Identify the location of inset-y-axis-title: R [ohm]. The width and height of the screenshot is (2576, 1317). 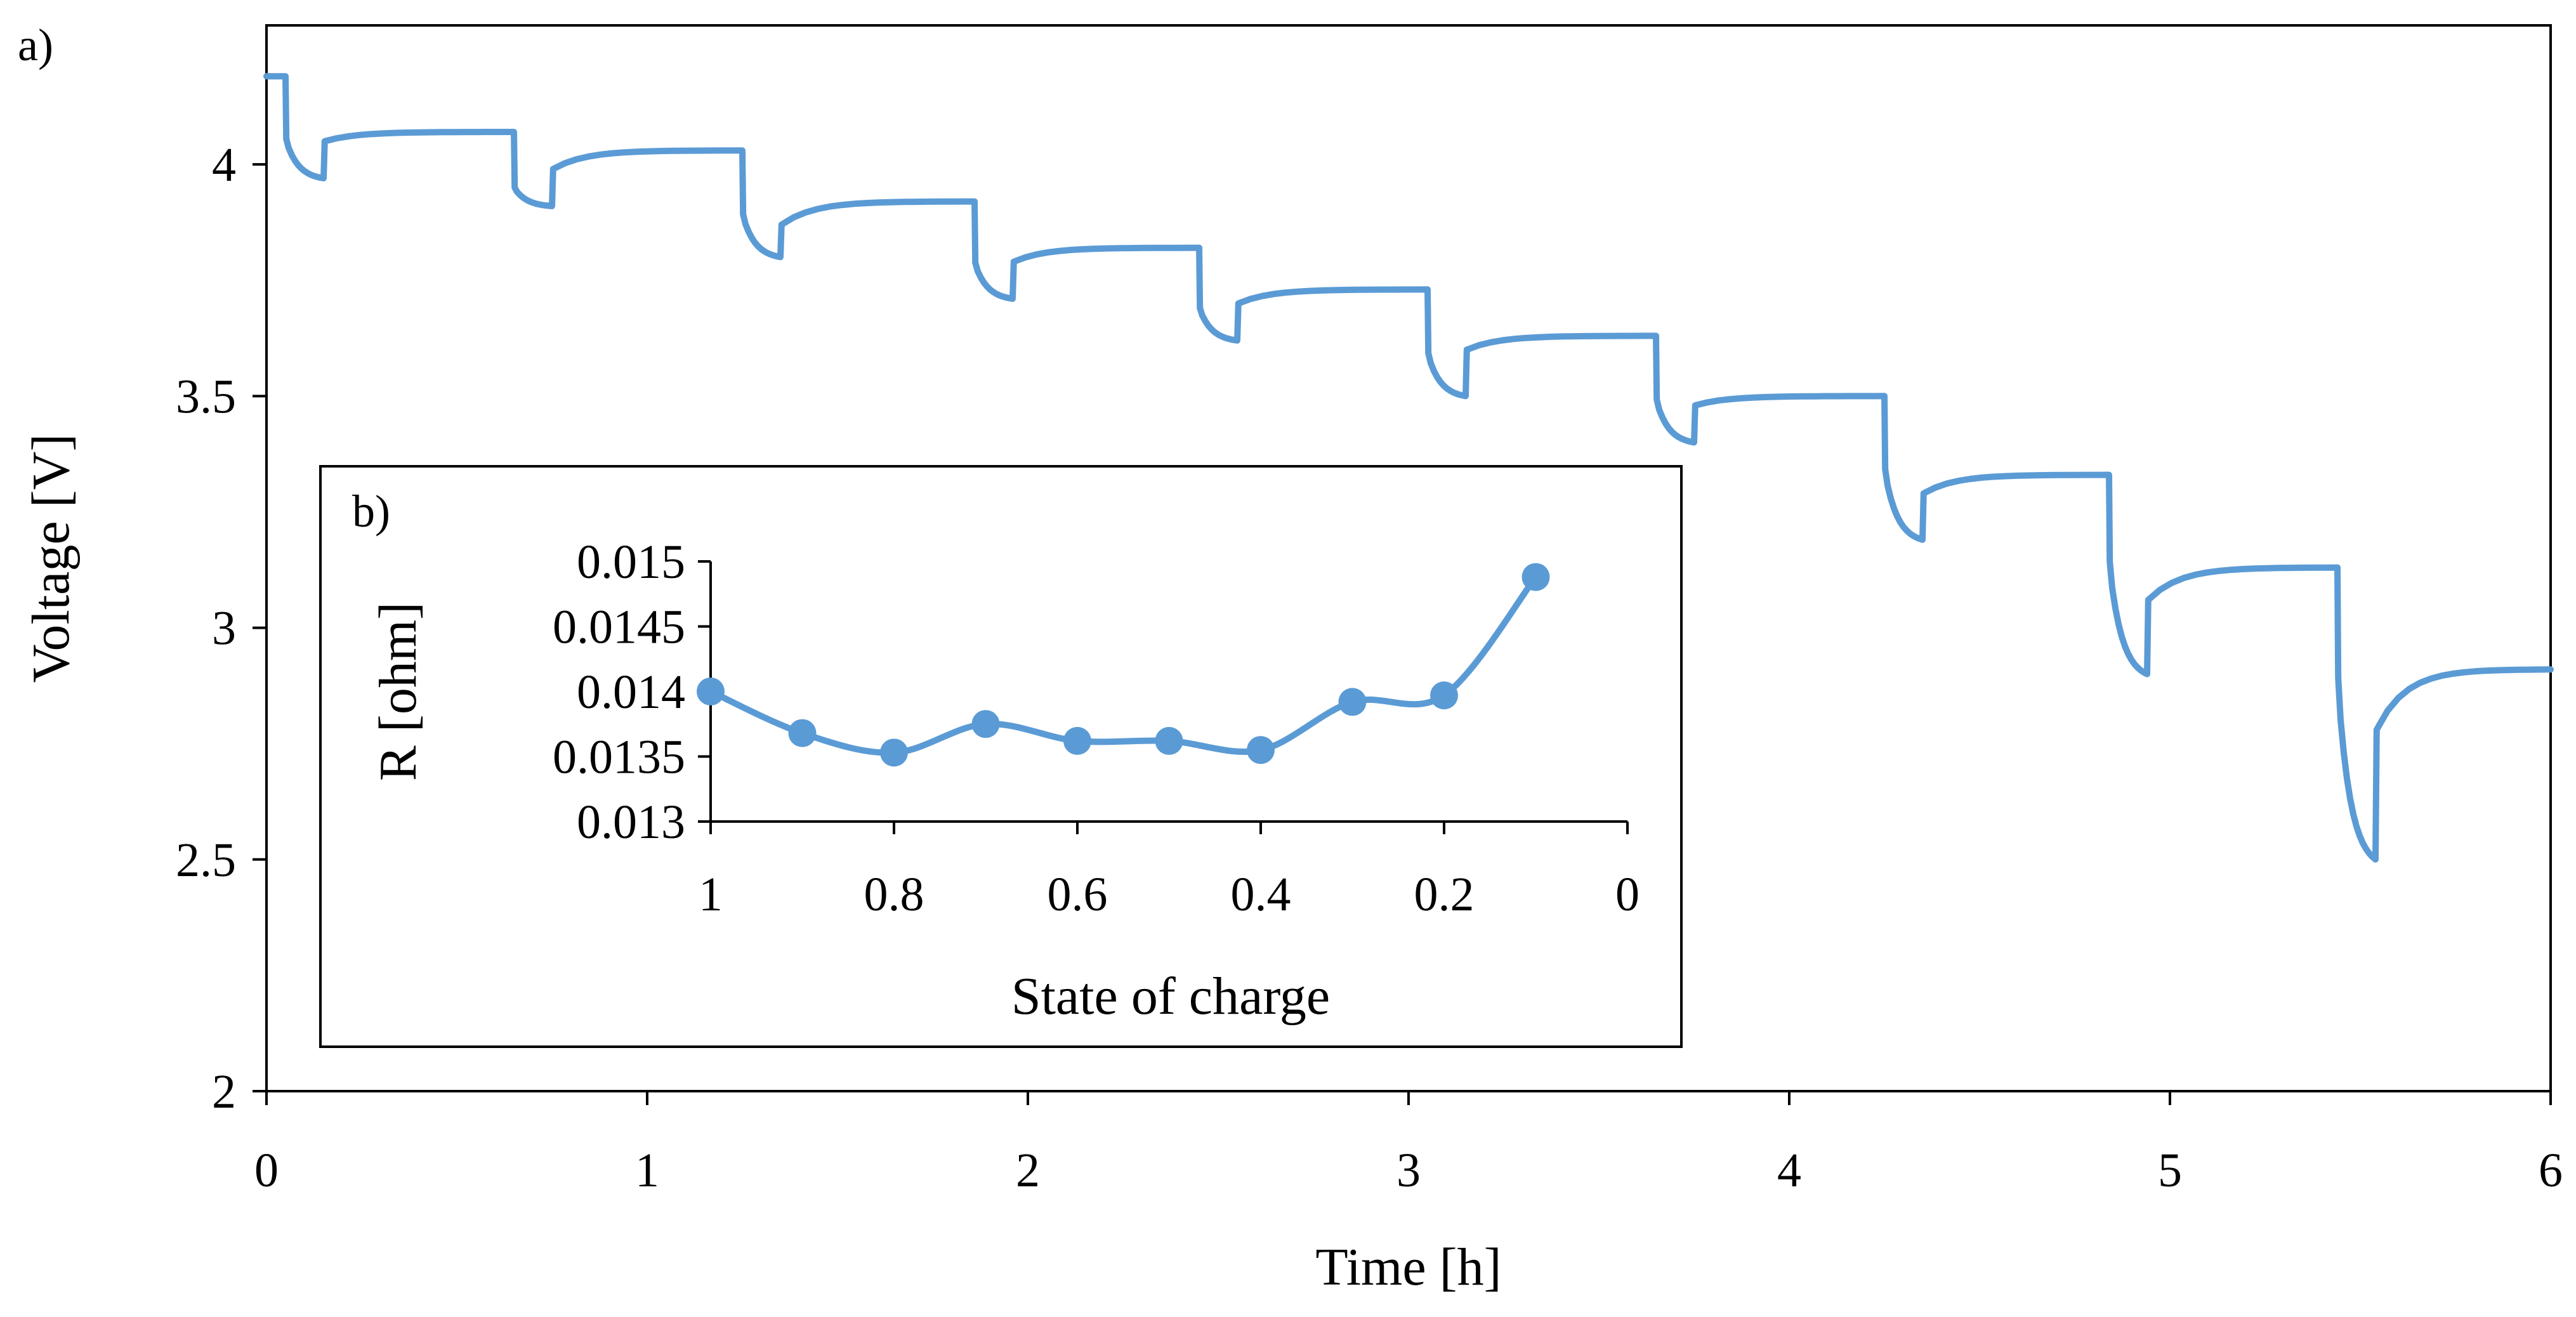
(398, 691).